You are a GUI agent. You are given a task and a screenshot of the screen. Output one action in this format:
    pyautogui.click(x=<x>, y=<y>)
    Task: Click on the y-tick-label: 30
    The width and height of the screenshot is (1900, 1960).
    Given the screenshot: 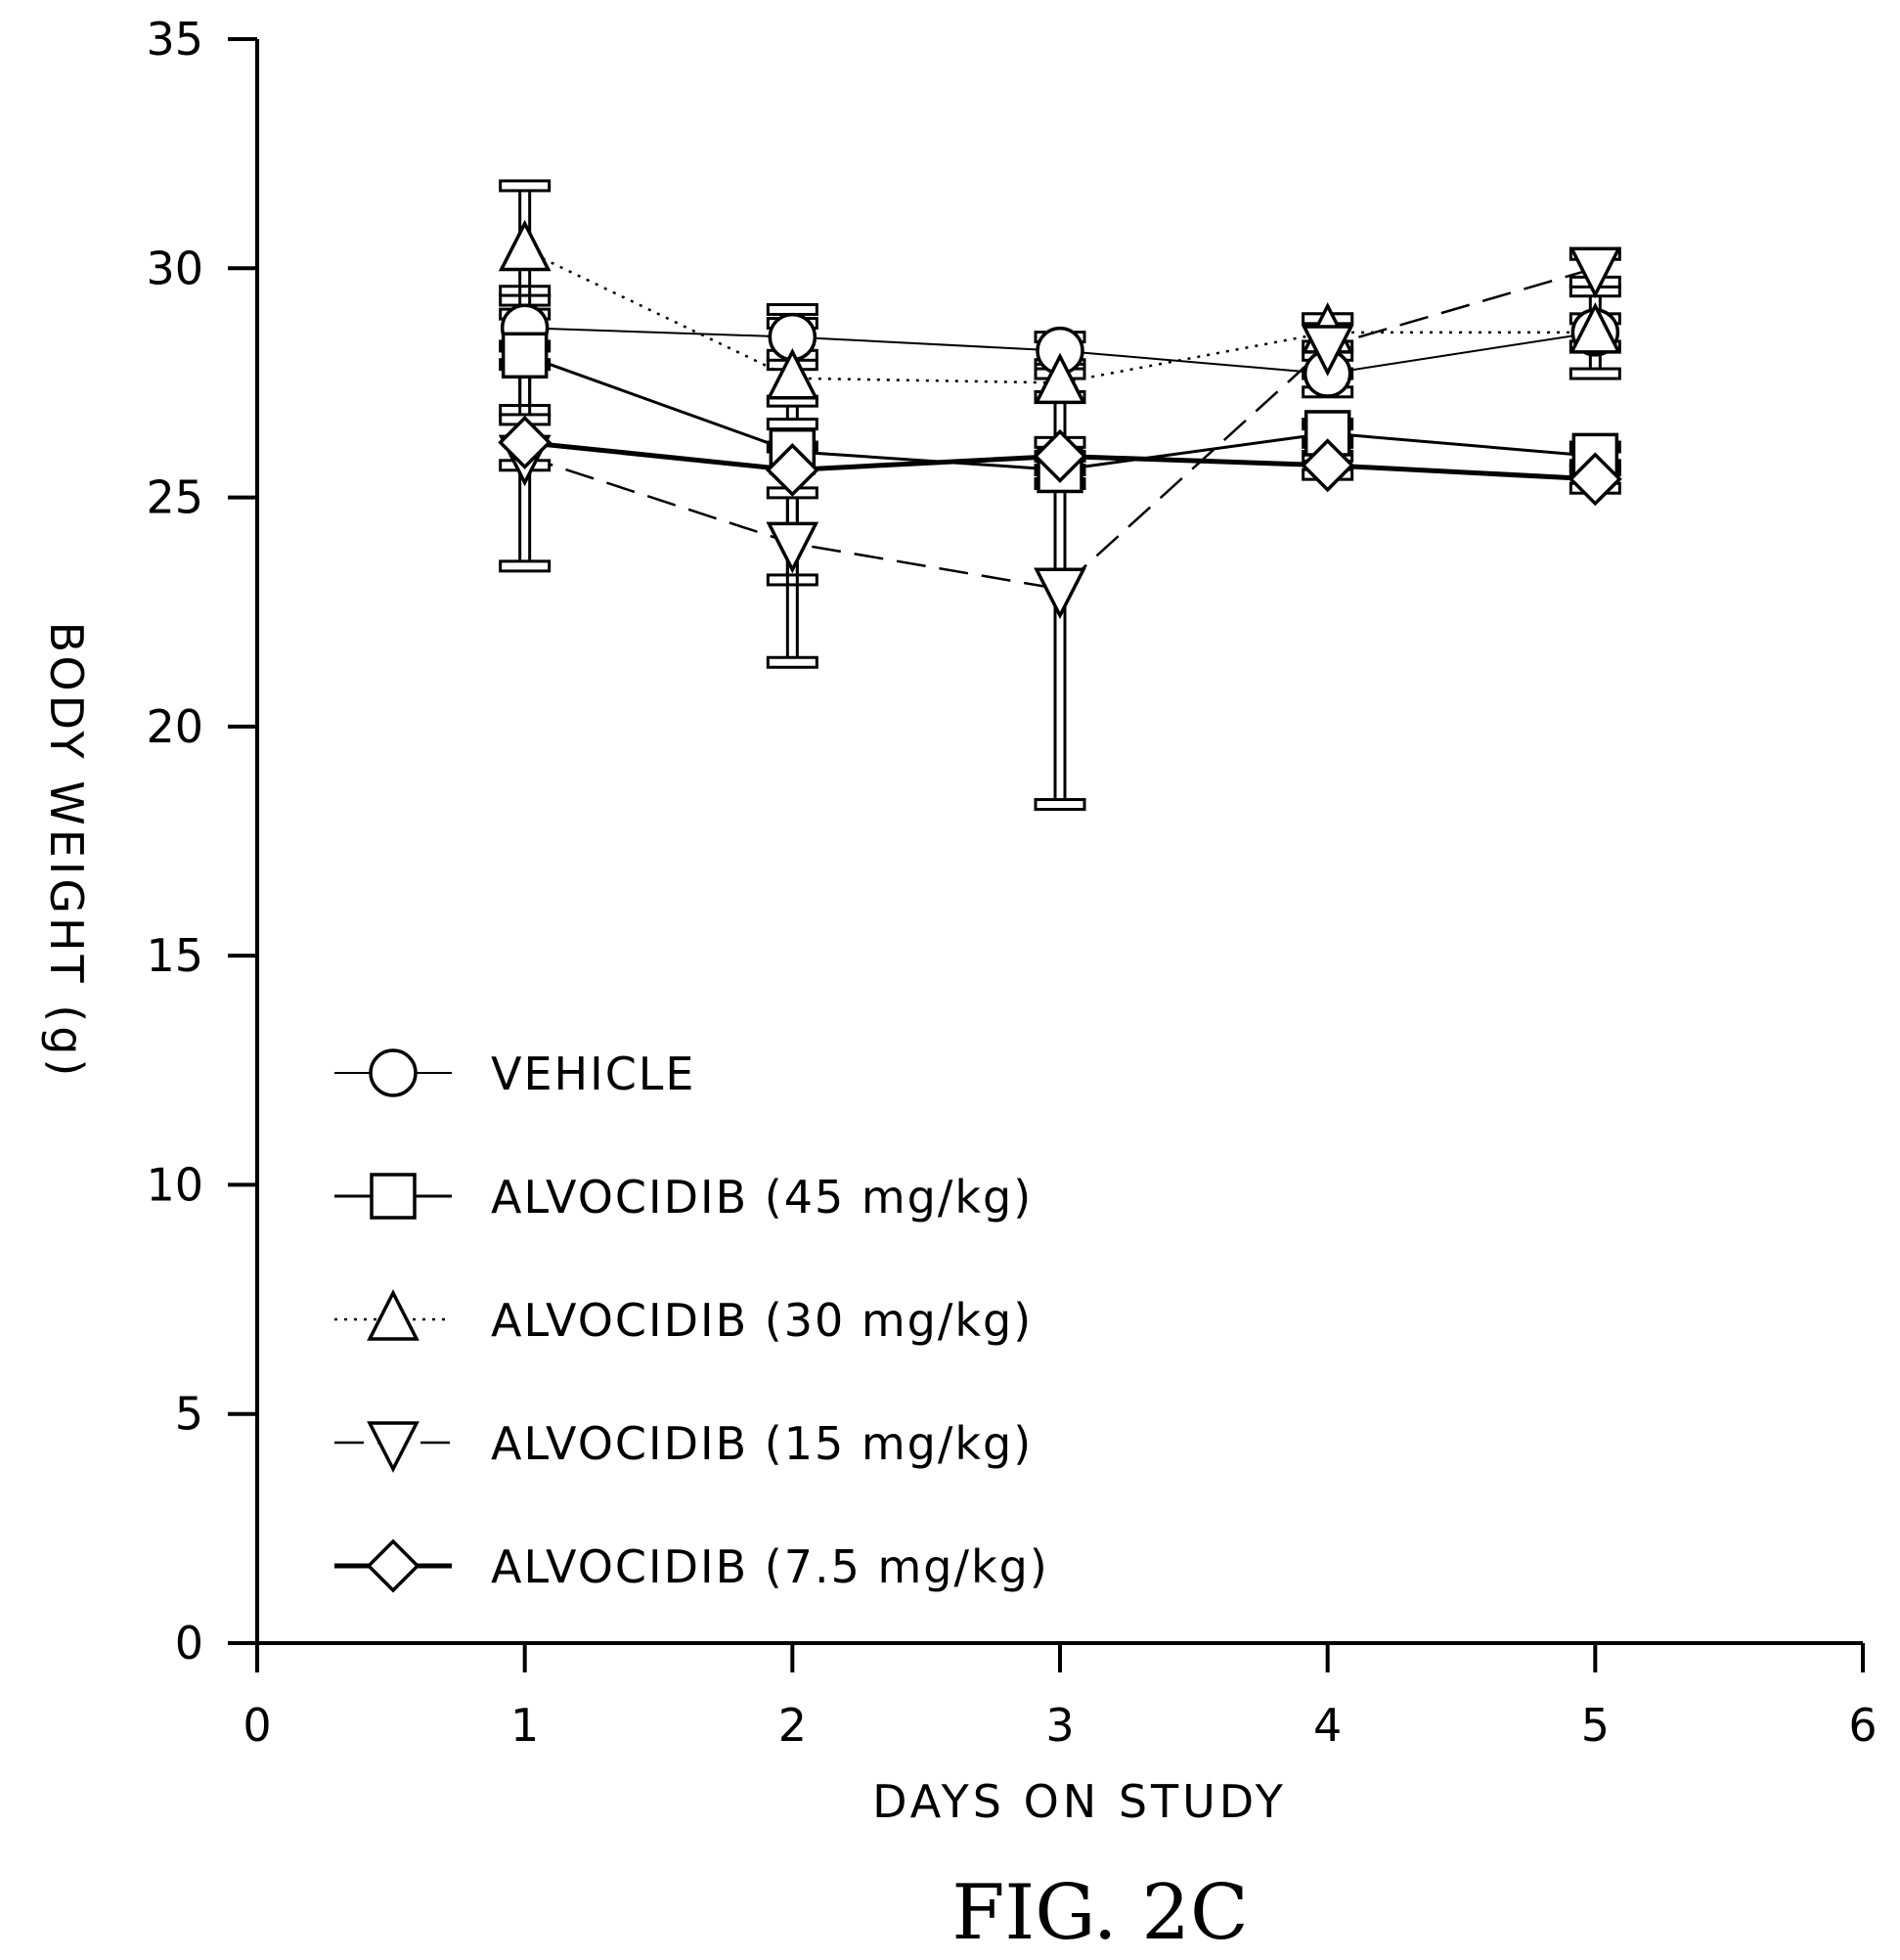 What is the action you would take?
    pyautogui.click(x=174, y=268)
    